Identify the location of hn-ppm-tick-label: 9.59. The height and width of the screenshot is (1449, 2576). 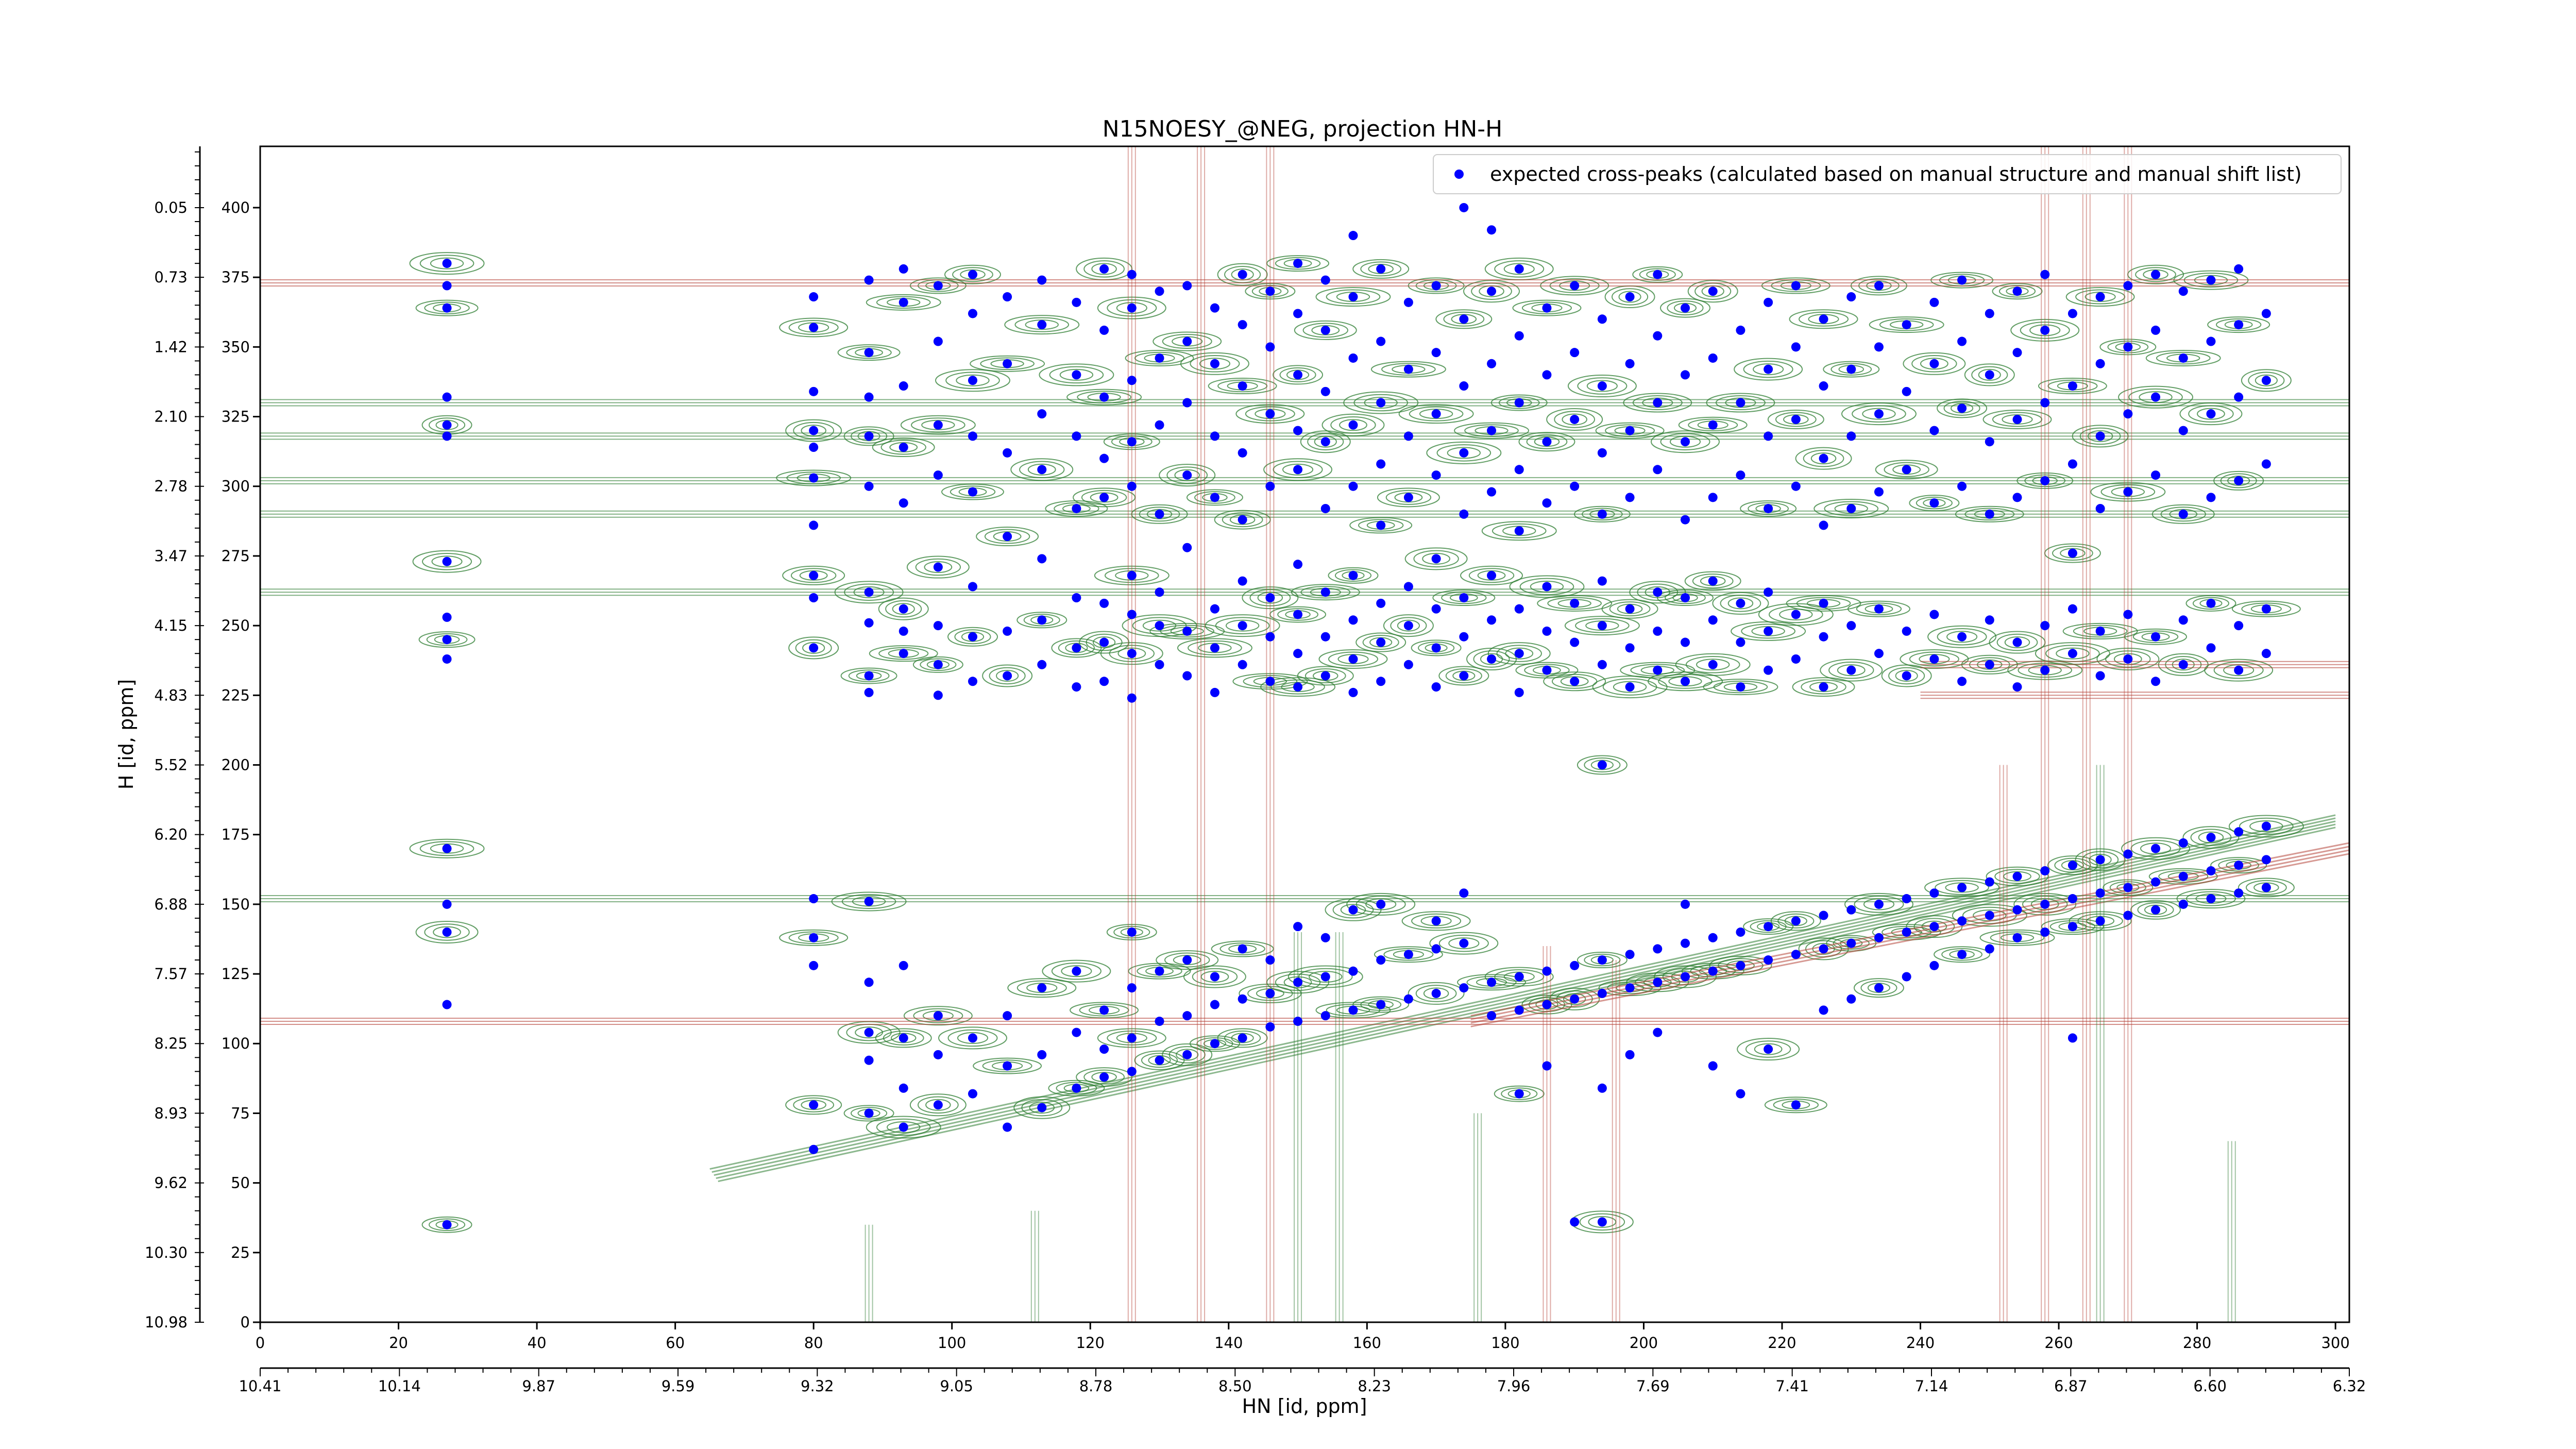
(678, 1386).